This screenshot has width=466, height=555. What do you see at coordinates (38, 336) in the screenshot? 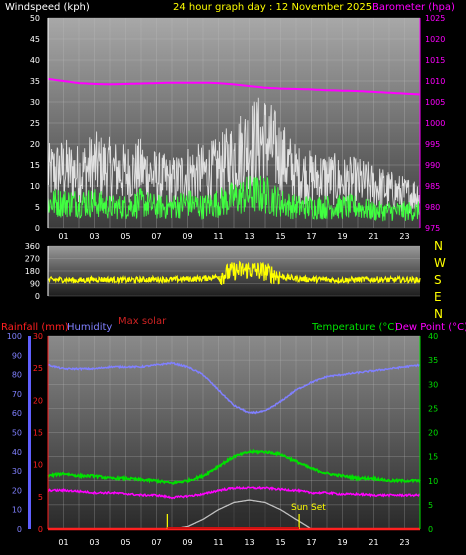
I see `rain-tick-label: 30` at bounding box center [38, 336].